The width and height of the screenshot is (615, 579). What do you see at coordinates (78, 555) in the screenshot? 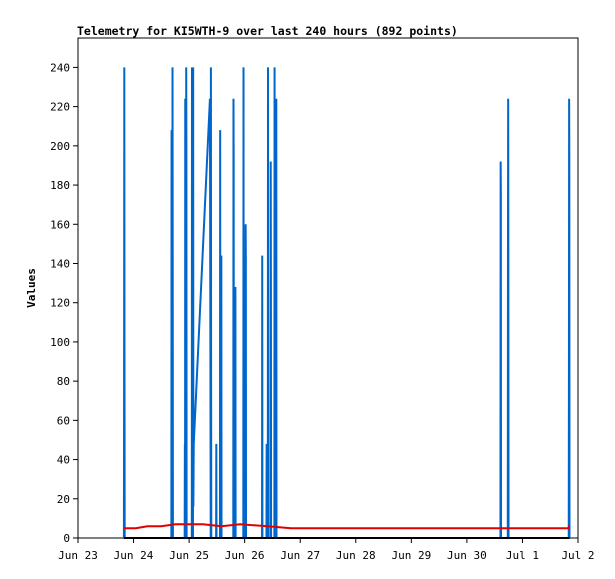
I see `x-tick-label: Jun 23` at bounding box center [78, 555].